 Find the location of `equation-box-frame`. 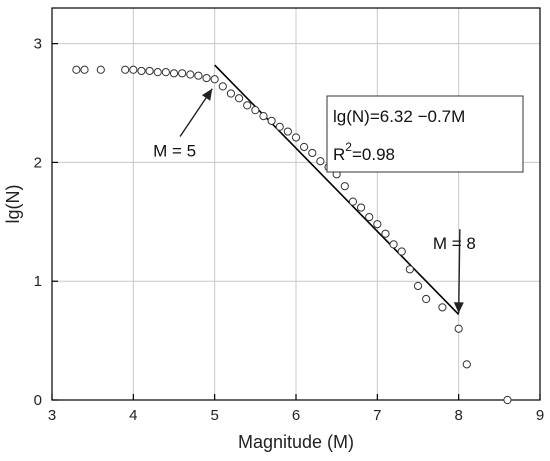

equation-box-frame is located at coordinates (425, 134).